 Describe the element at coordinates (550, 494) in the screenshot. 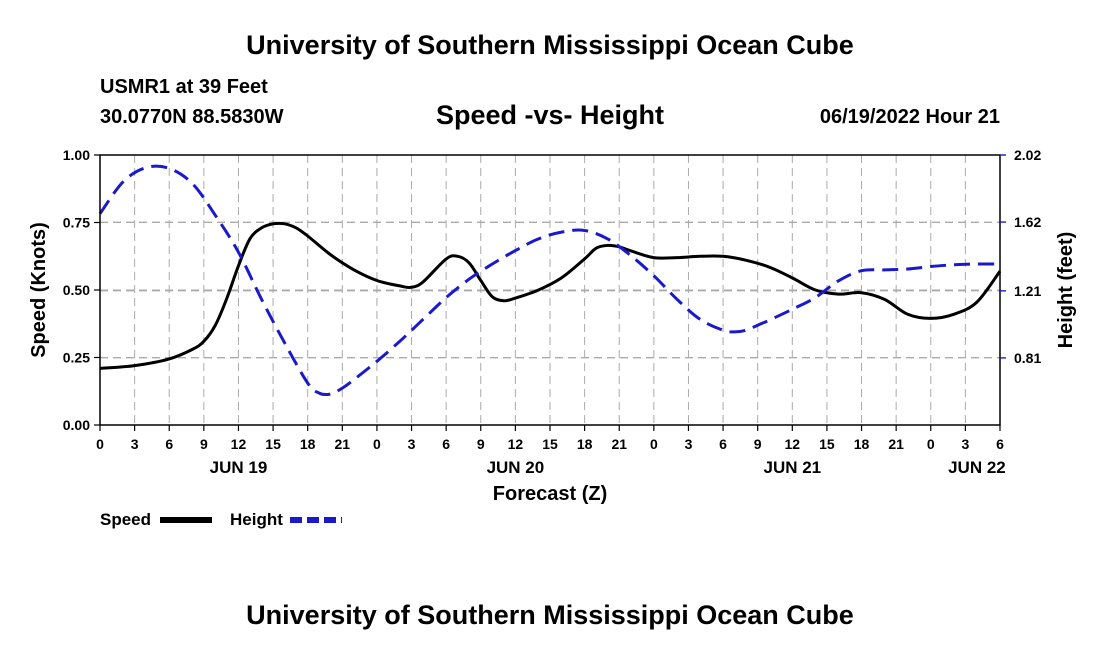

I see `x-axis-label: Forecast (Z)` at that location.